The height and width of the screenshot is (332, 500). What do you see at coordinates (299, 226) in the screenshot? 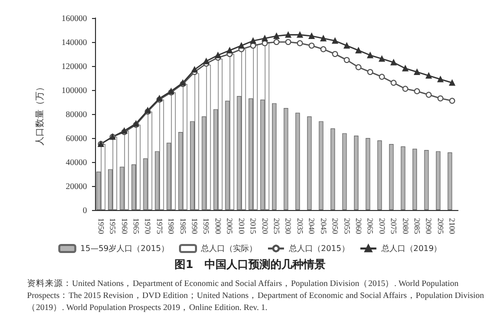
I see `x-tick-label: 2035` at bounding box center [299, 226].